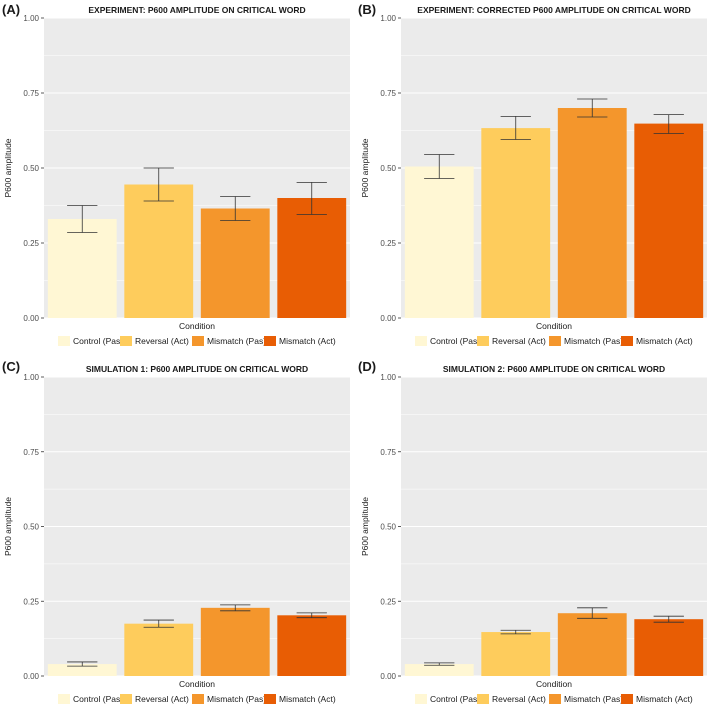 The height and width of the screenshot is (709, 709). I want to click on panel-label: (D), so click(367, 366).